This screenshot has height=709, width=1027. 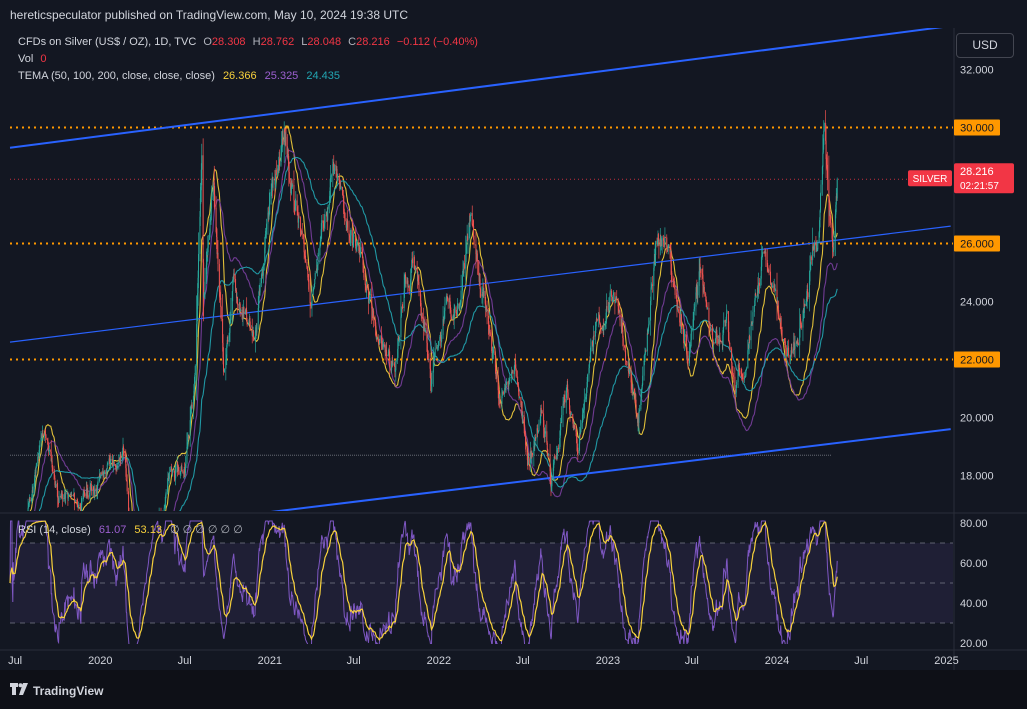 What do you see at coordinates (985, 45) in the screenshot?
I see `currency-button: USD` at bounding box center [985, 45].